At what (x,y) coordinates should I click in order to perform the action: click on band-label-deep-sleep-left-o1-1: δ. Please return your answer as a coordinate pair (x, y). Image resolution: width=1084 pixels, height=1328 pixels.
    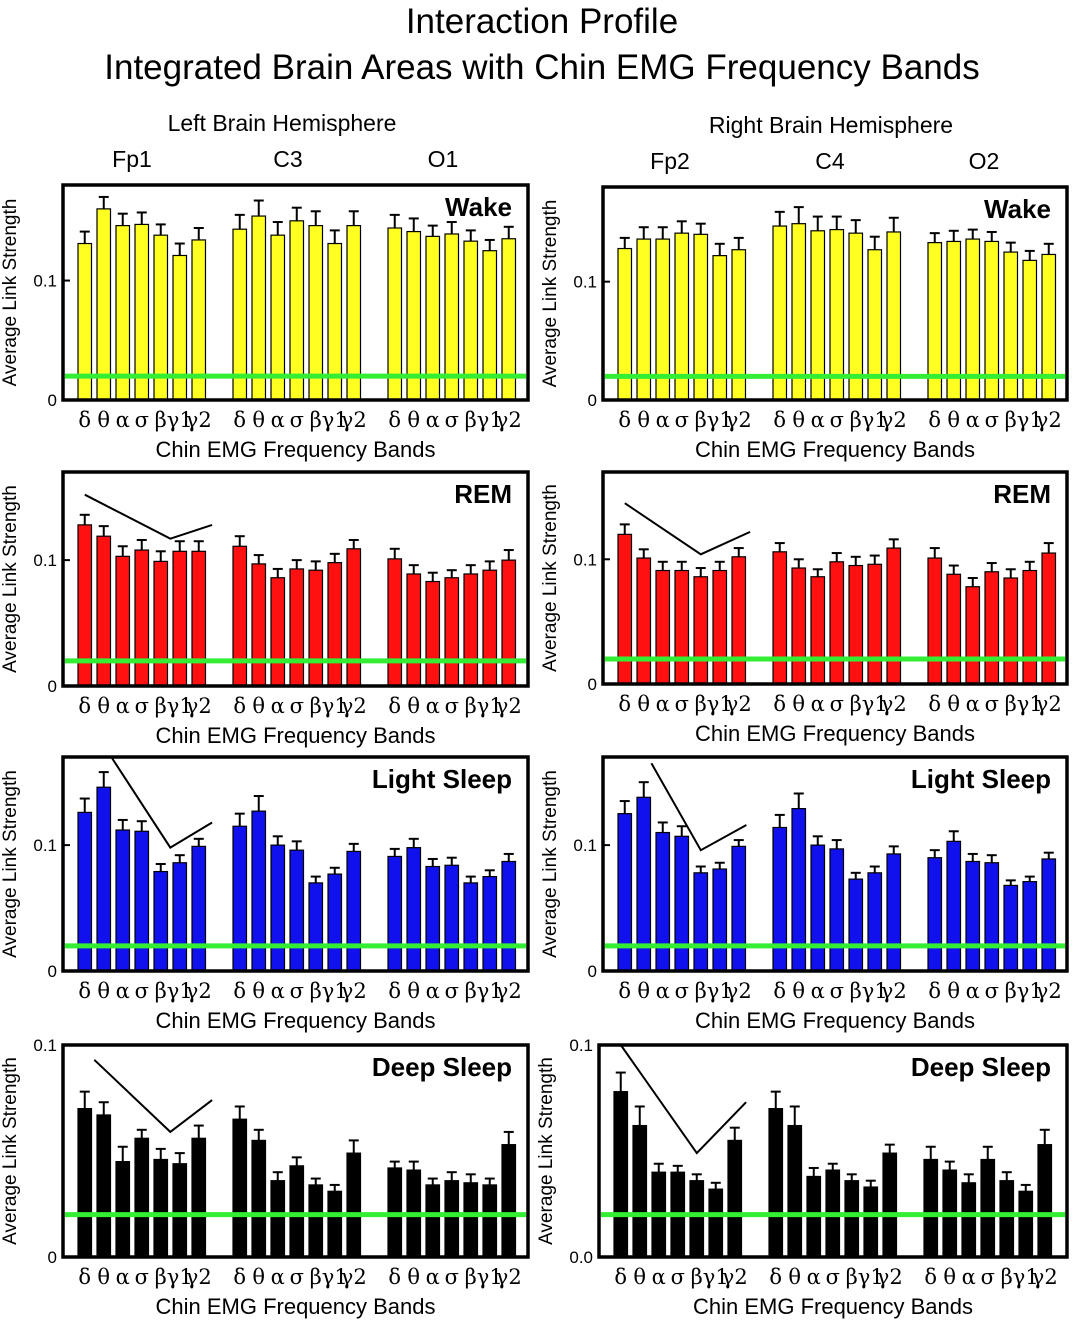
    Looking at the image, I should click on (394, 1277).